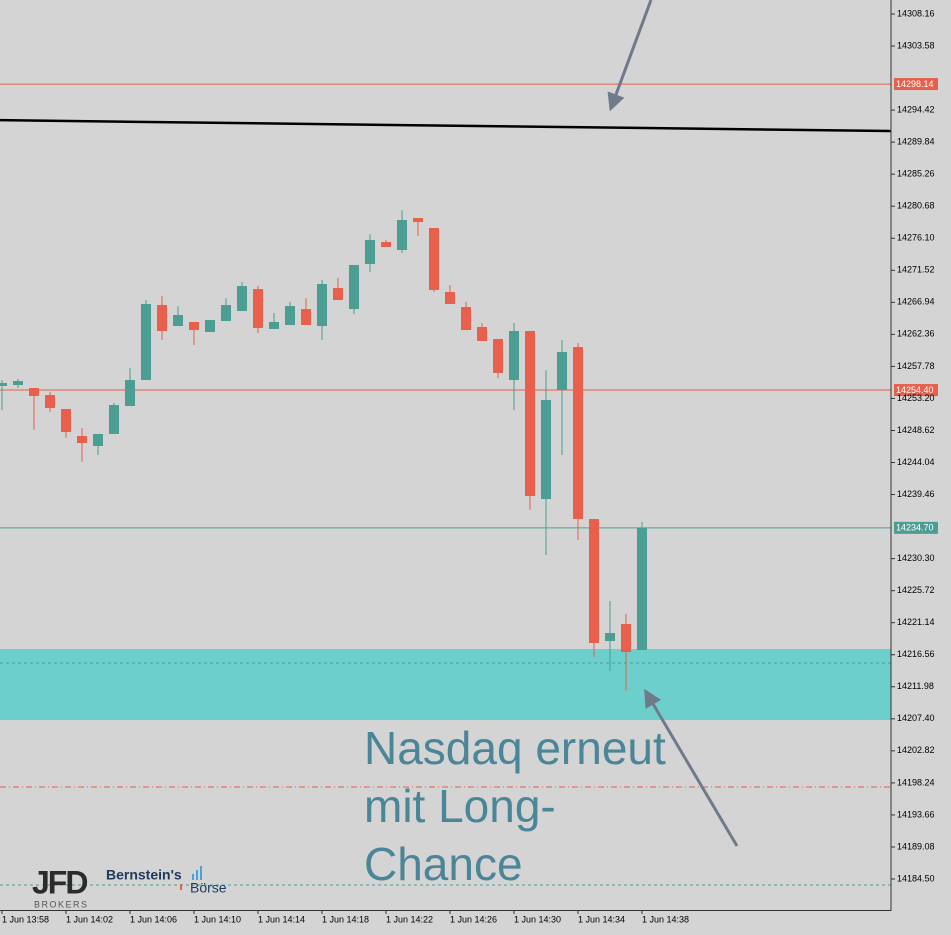 This screenshot has height=935, width=951. What do you see at coordinates (916, 206) in the screenshot?
I see `y-tick-label: 14280.68` at bounding box center [916, 206].